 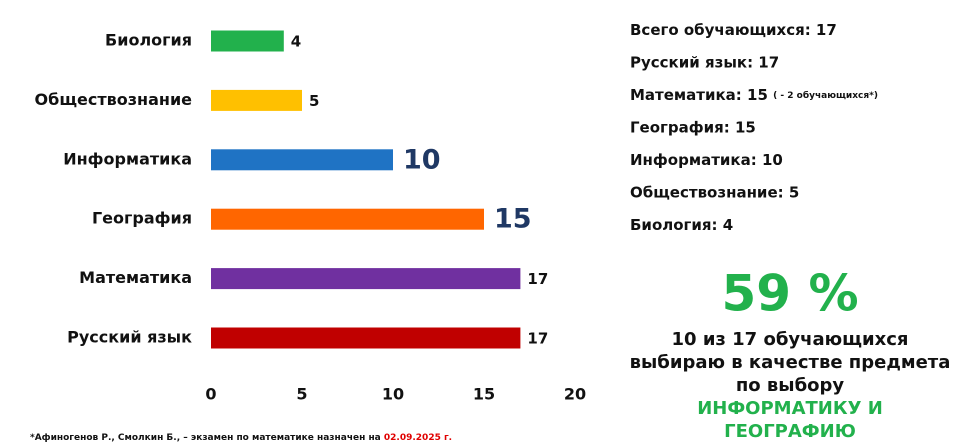 I want to click on summary-text: Обществознание: 5, so click(x=714, y=192).